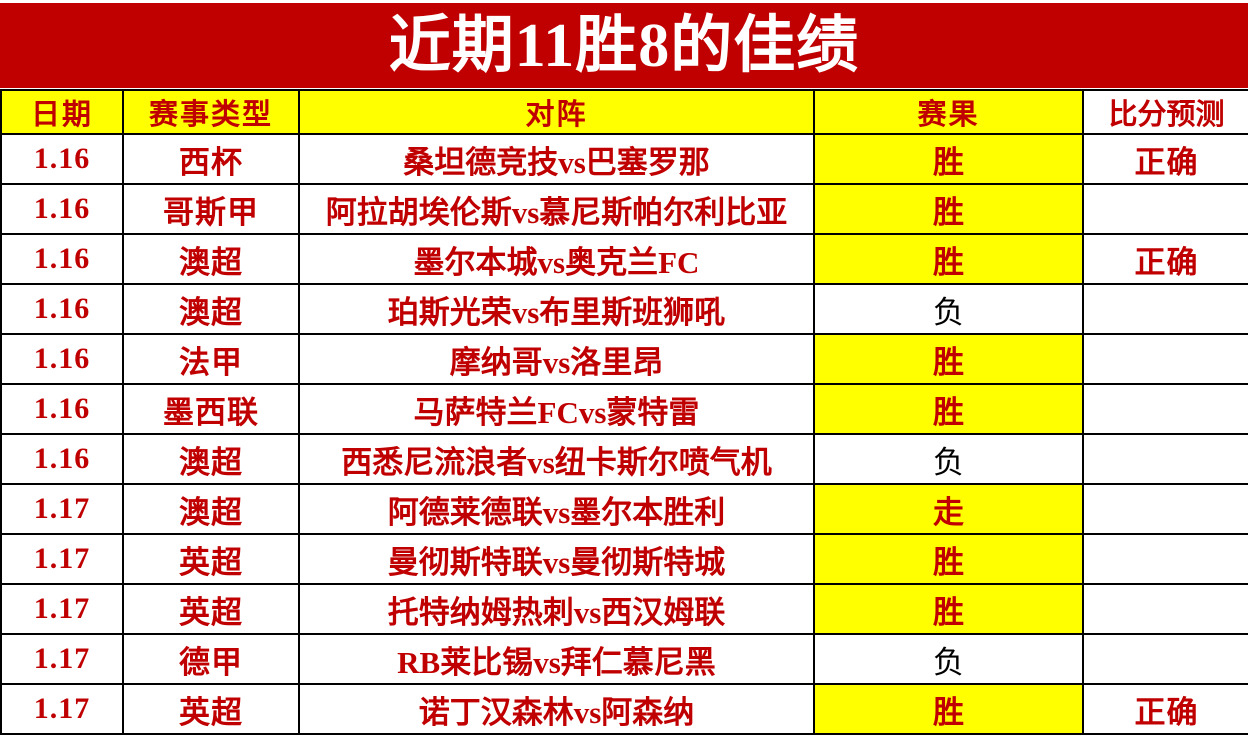  Describe the element at coordinates (556, 659) in the screenshot. I see `cell-match: RB莱比锡vs拜仁慕尼黑` at that location.